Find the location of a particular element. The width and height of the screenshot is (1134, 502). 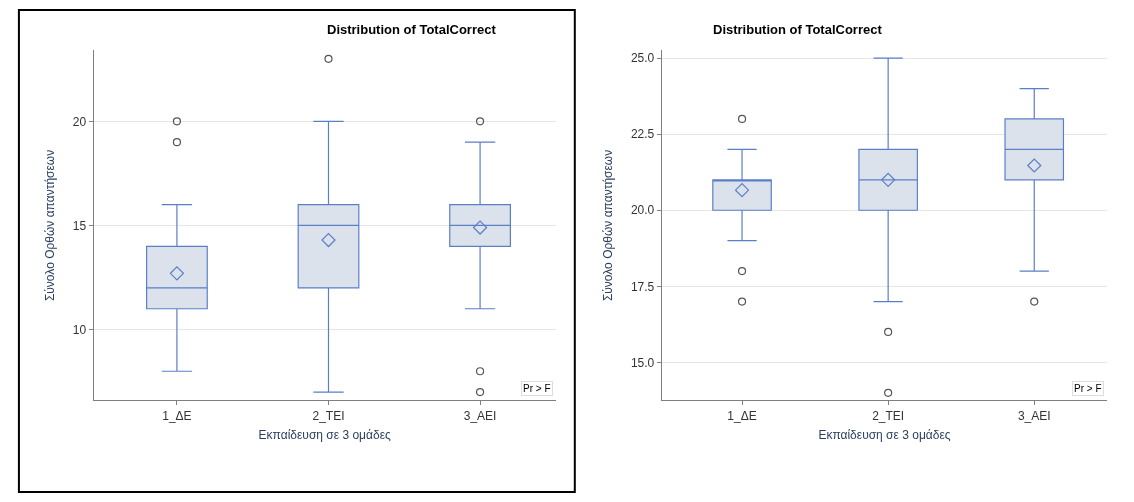

y-tick-label: 22.5 is located at coordinates (642, 134).